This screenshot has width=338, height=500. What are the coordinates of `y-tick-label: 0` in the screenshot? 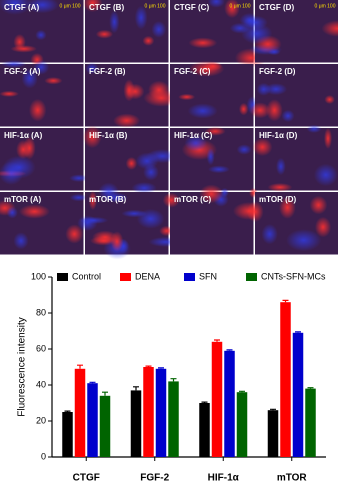 It's located at (43, 456).